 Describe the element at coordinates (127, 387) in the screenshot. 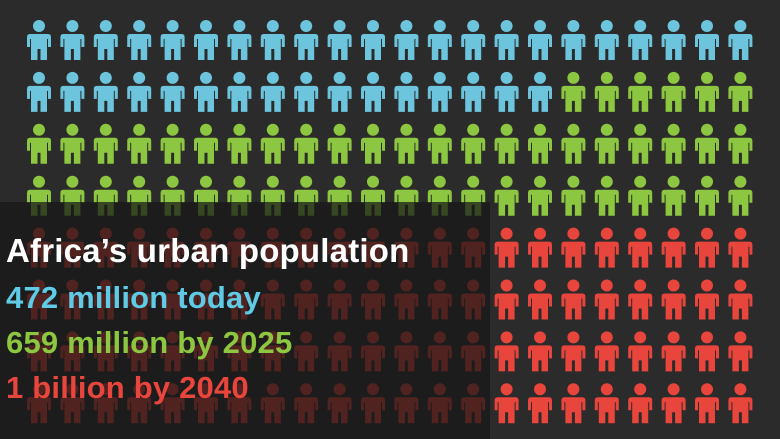

I see `stat-2040: 1 billion by 2040` at that location.